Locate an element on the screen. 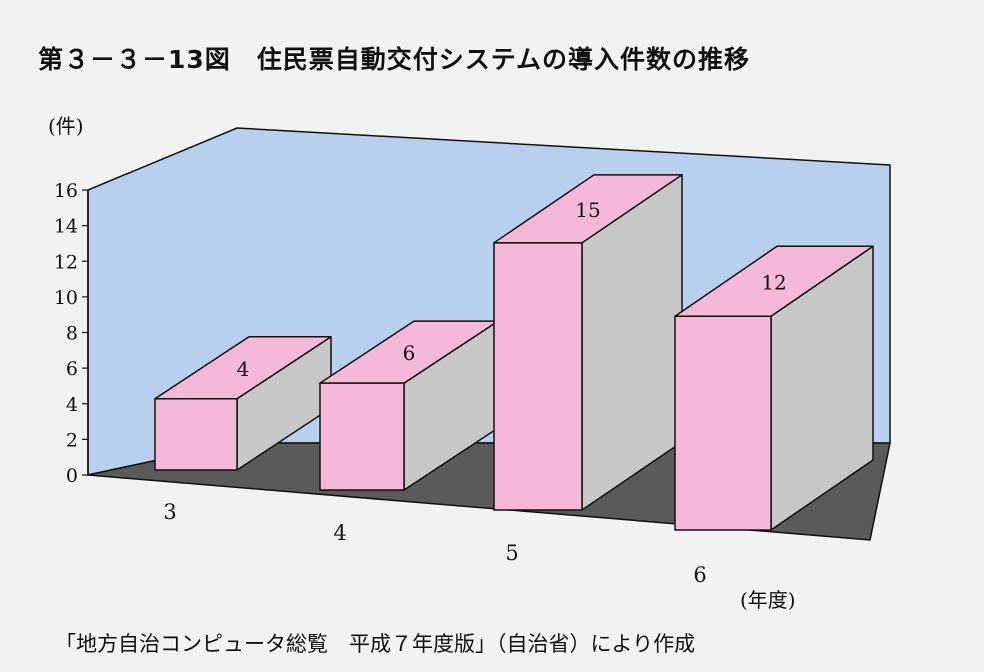 The image size is (984, 672). x-tick-label: 3 is located at coordinates (169, 512).